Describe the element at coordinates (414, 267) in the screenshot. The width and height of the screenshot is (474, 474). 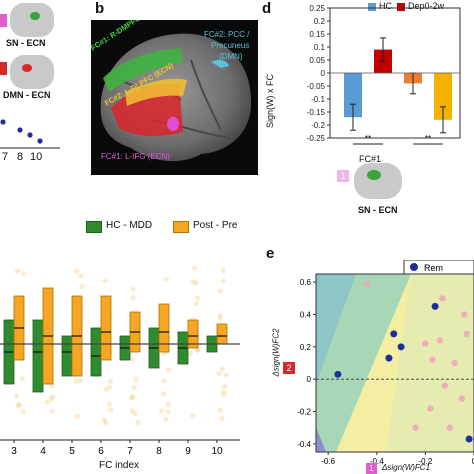
I see `legend-marker` at that location.